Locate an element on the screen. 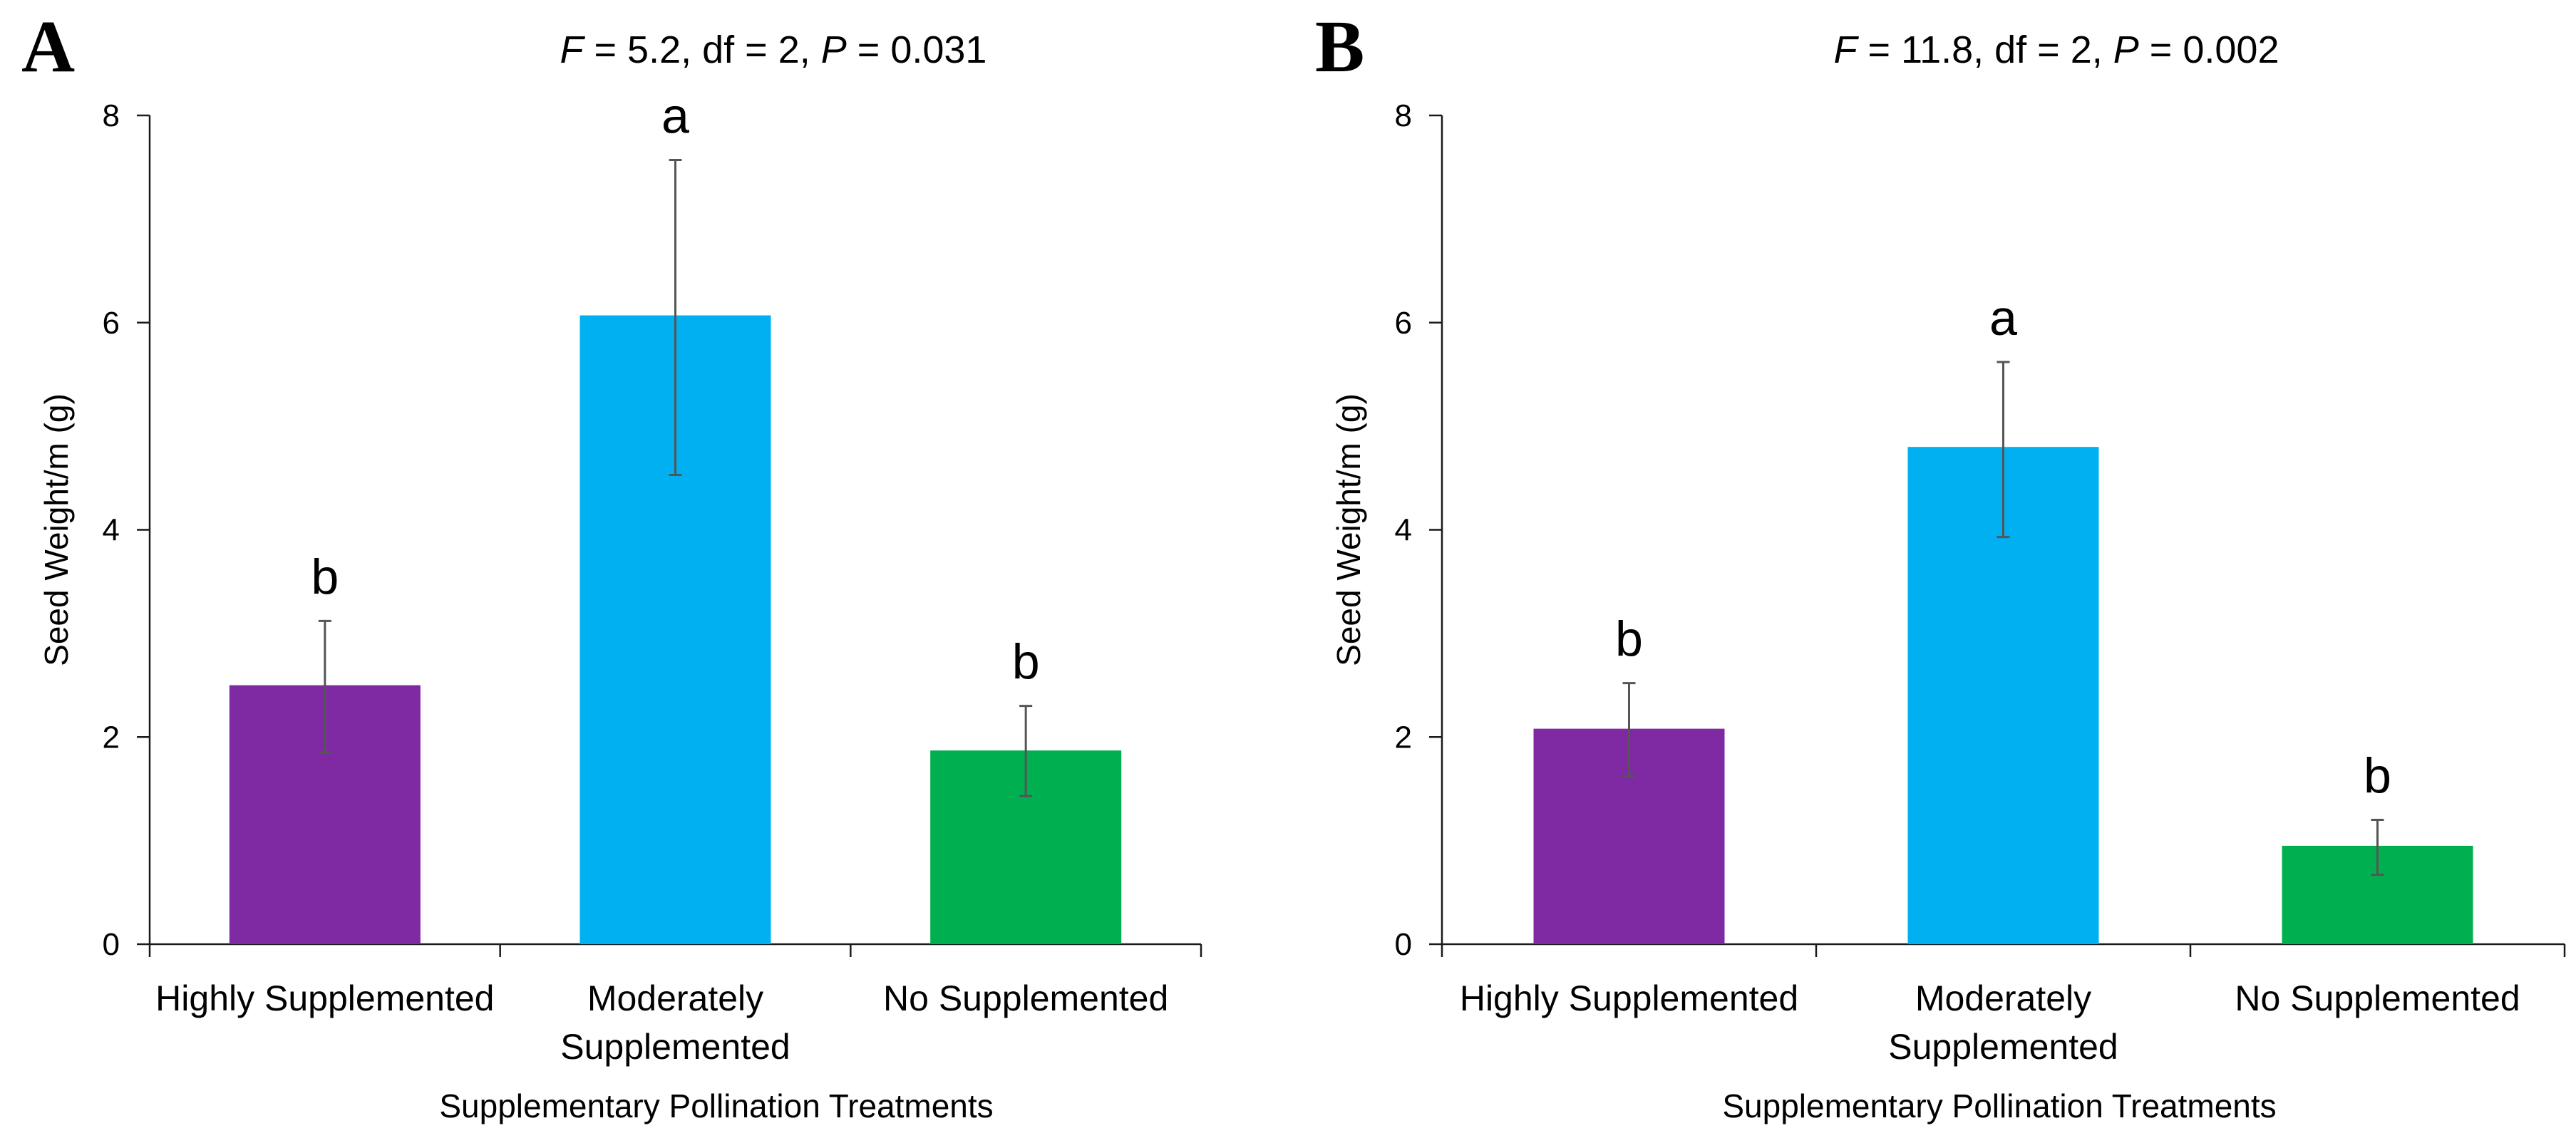 This screenshot has width=2576, height=1148. title-f-value: = 11.8, df = 2, is located at coordinates (1985, 50).